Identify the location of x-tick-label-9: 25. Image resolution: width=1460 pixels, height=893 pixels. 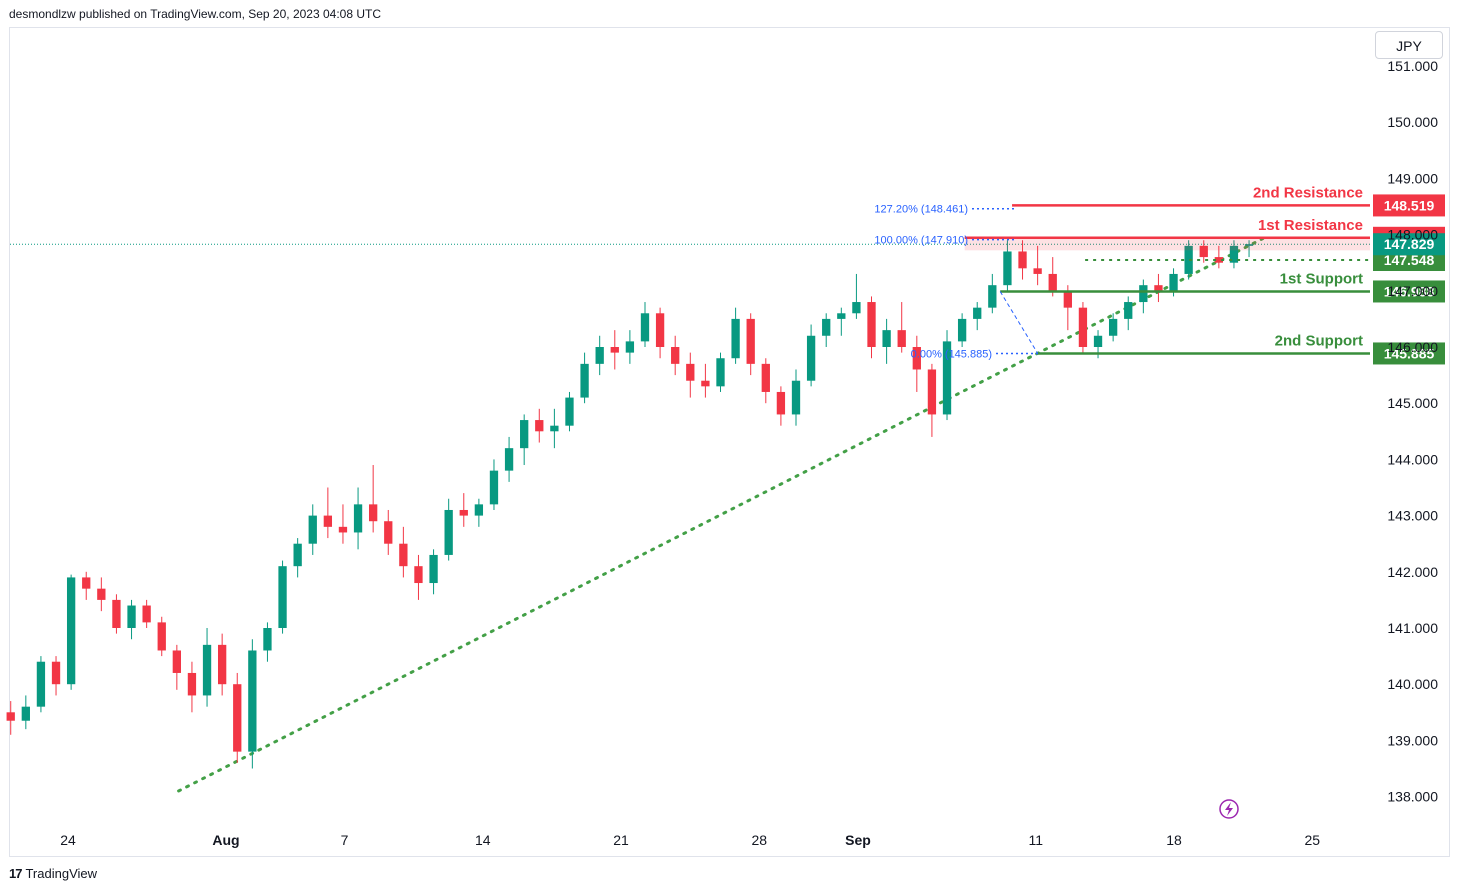
(1312, 840).